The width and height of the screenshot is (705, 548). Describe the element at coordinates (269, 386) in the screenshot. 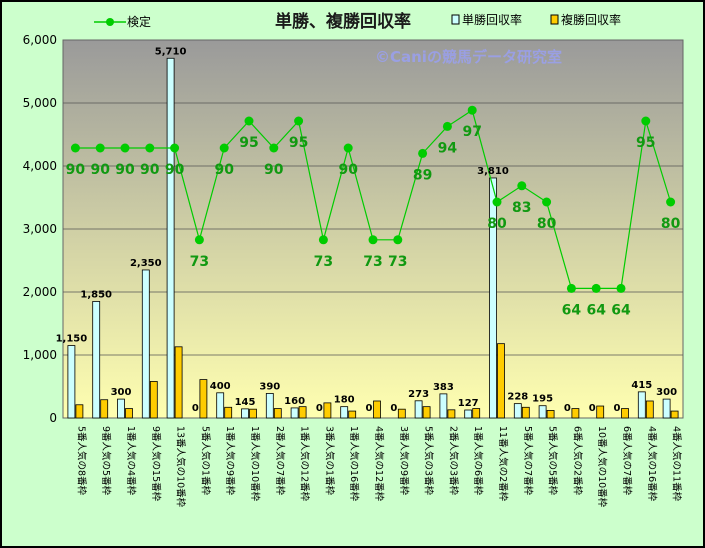

I see `bar-value-label: 390` at that location.